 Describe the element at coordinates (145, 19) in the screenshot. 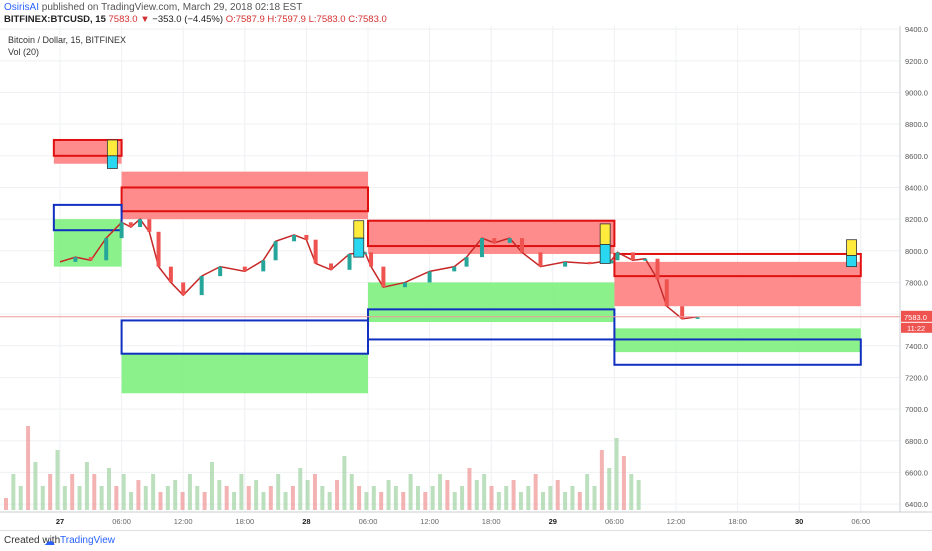

I see `down-arrow-icon: ▼` at that location.